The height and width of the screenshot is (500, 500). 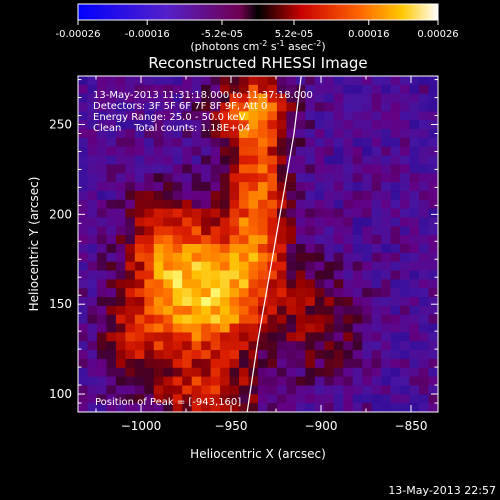 What do you see at coordinates (321, 426) in the screenshot?
I see `x-tick-label: −900` at bounding box center [321, 426].